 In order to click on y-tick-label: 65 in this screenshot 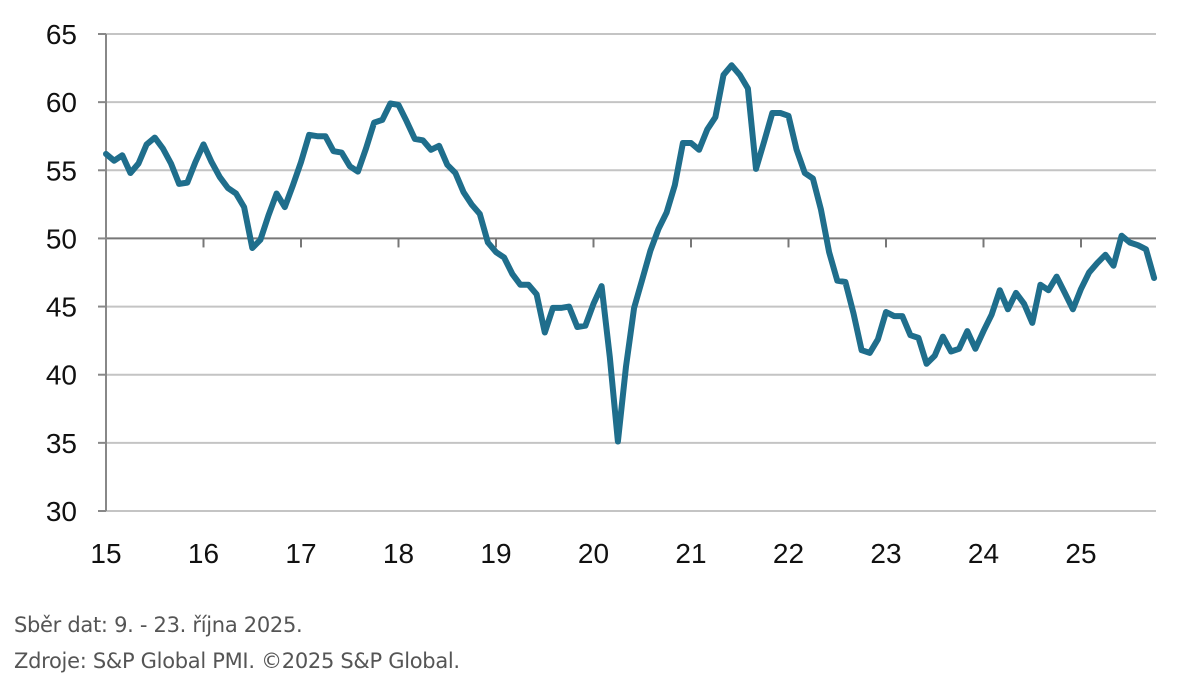, I will do `click(61, 34)`.